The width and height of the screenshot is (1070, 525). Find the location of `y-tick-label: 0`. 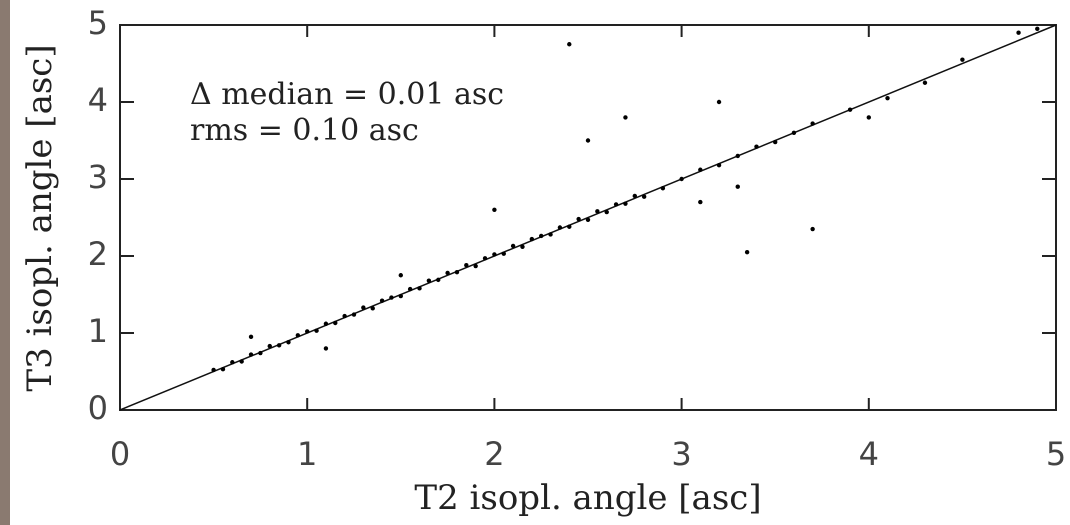

y-tick-label: 0 is located at coordinates (98, 408).